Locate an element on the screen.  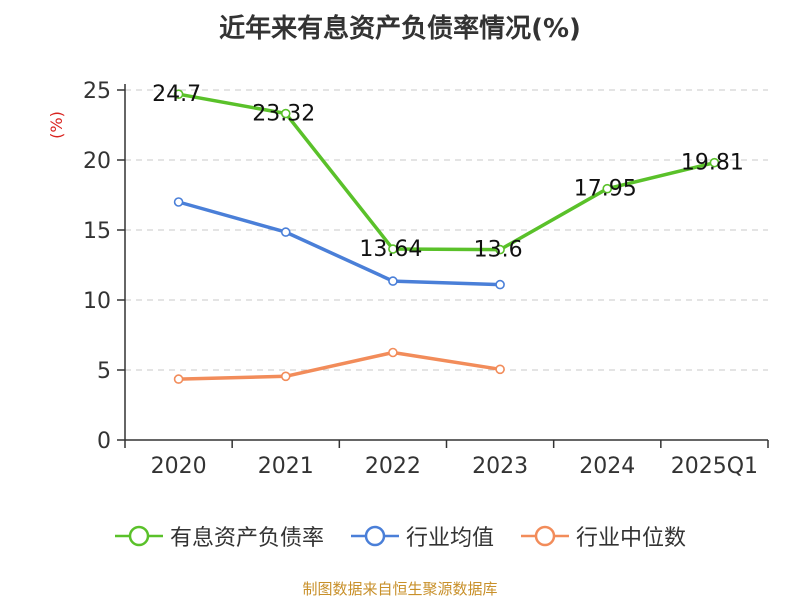
legend-item: 行业均值 is located at coordinates (422, 536).